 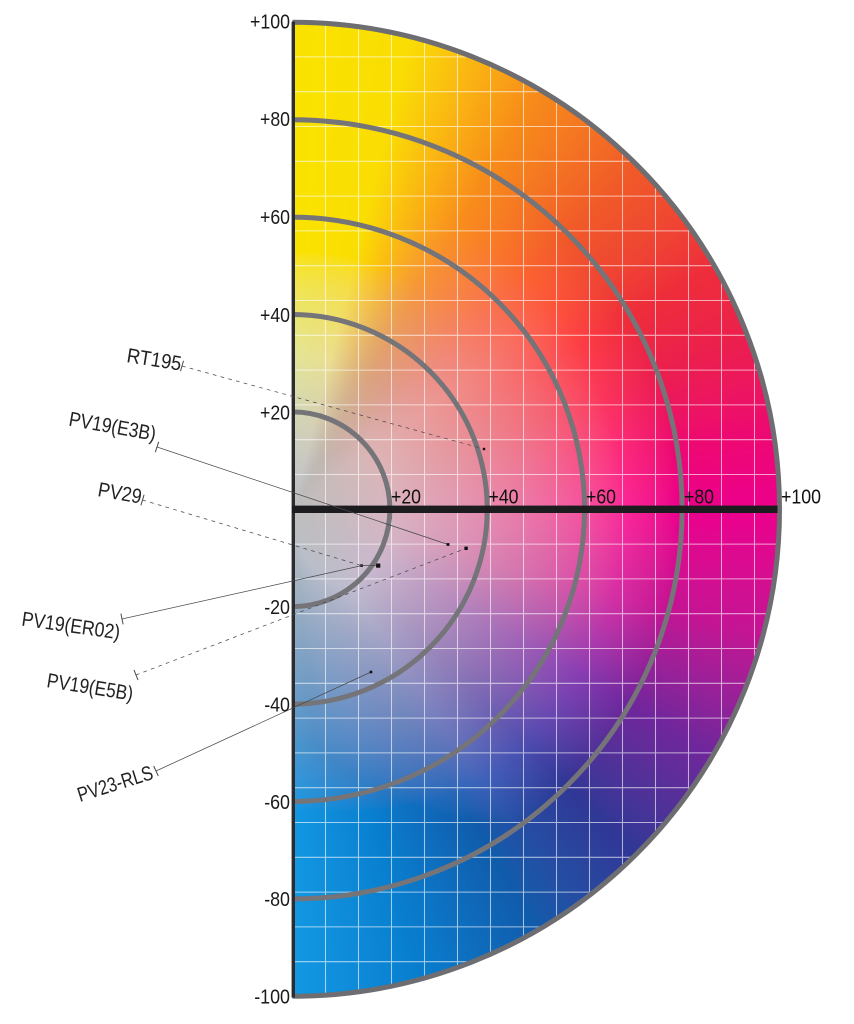 I want to click on svg-text: PV19(E5B), so click(x=90, y=687).